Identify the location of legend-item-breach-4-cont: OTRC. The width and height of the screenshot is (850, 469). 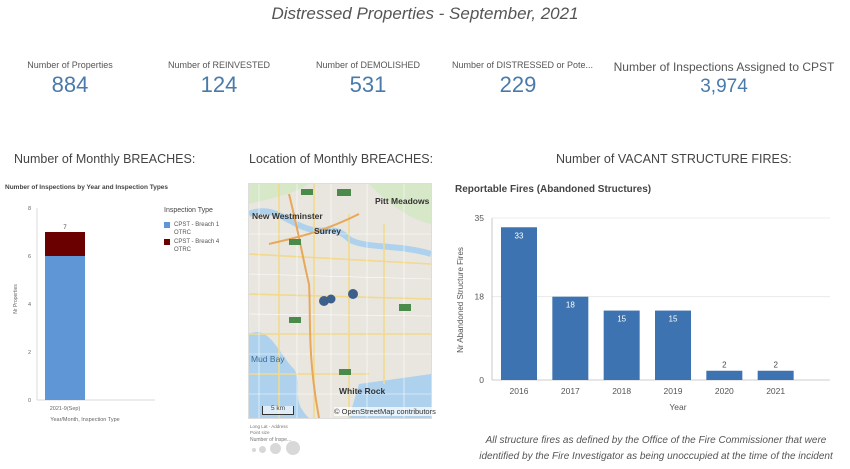
(183, 250).